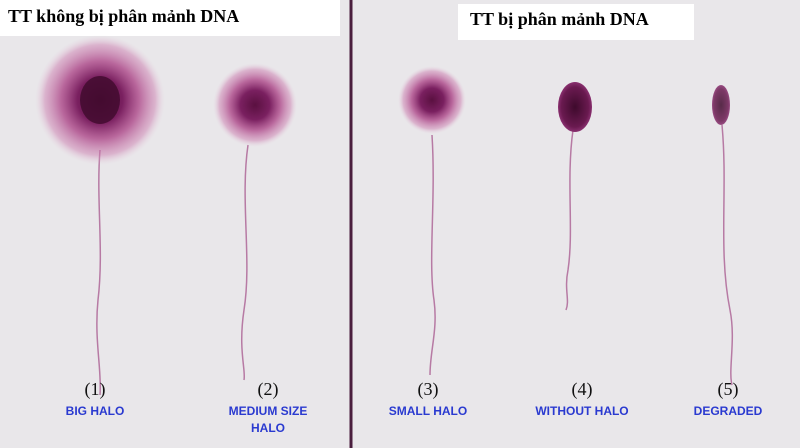 The width and height of the screenshot is (800, 448). Describe the element at coordinates (268, 411) in the screenshot. I see `cell-label: MEDIUM SIZE` at that location.